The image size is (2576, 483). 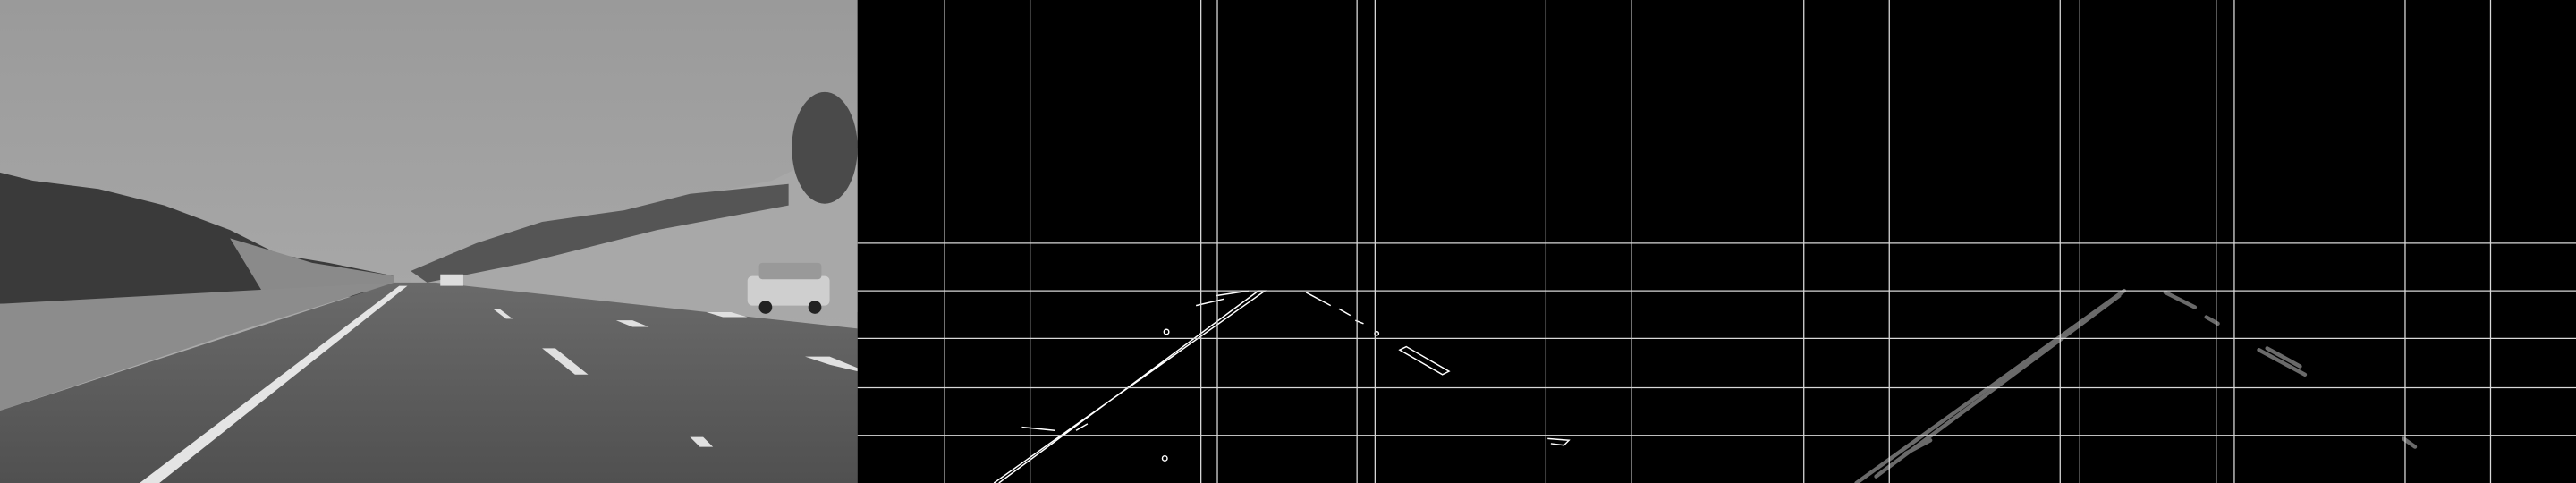 I want to click on car, so click(x=788, y=288).